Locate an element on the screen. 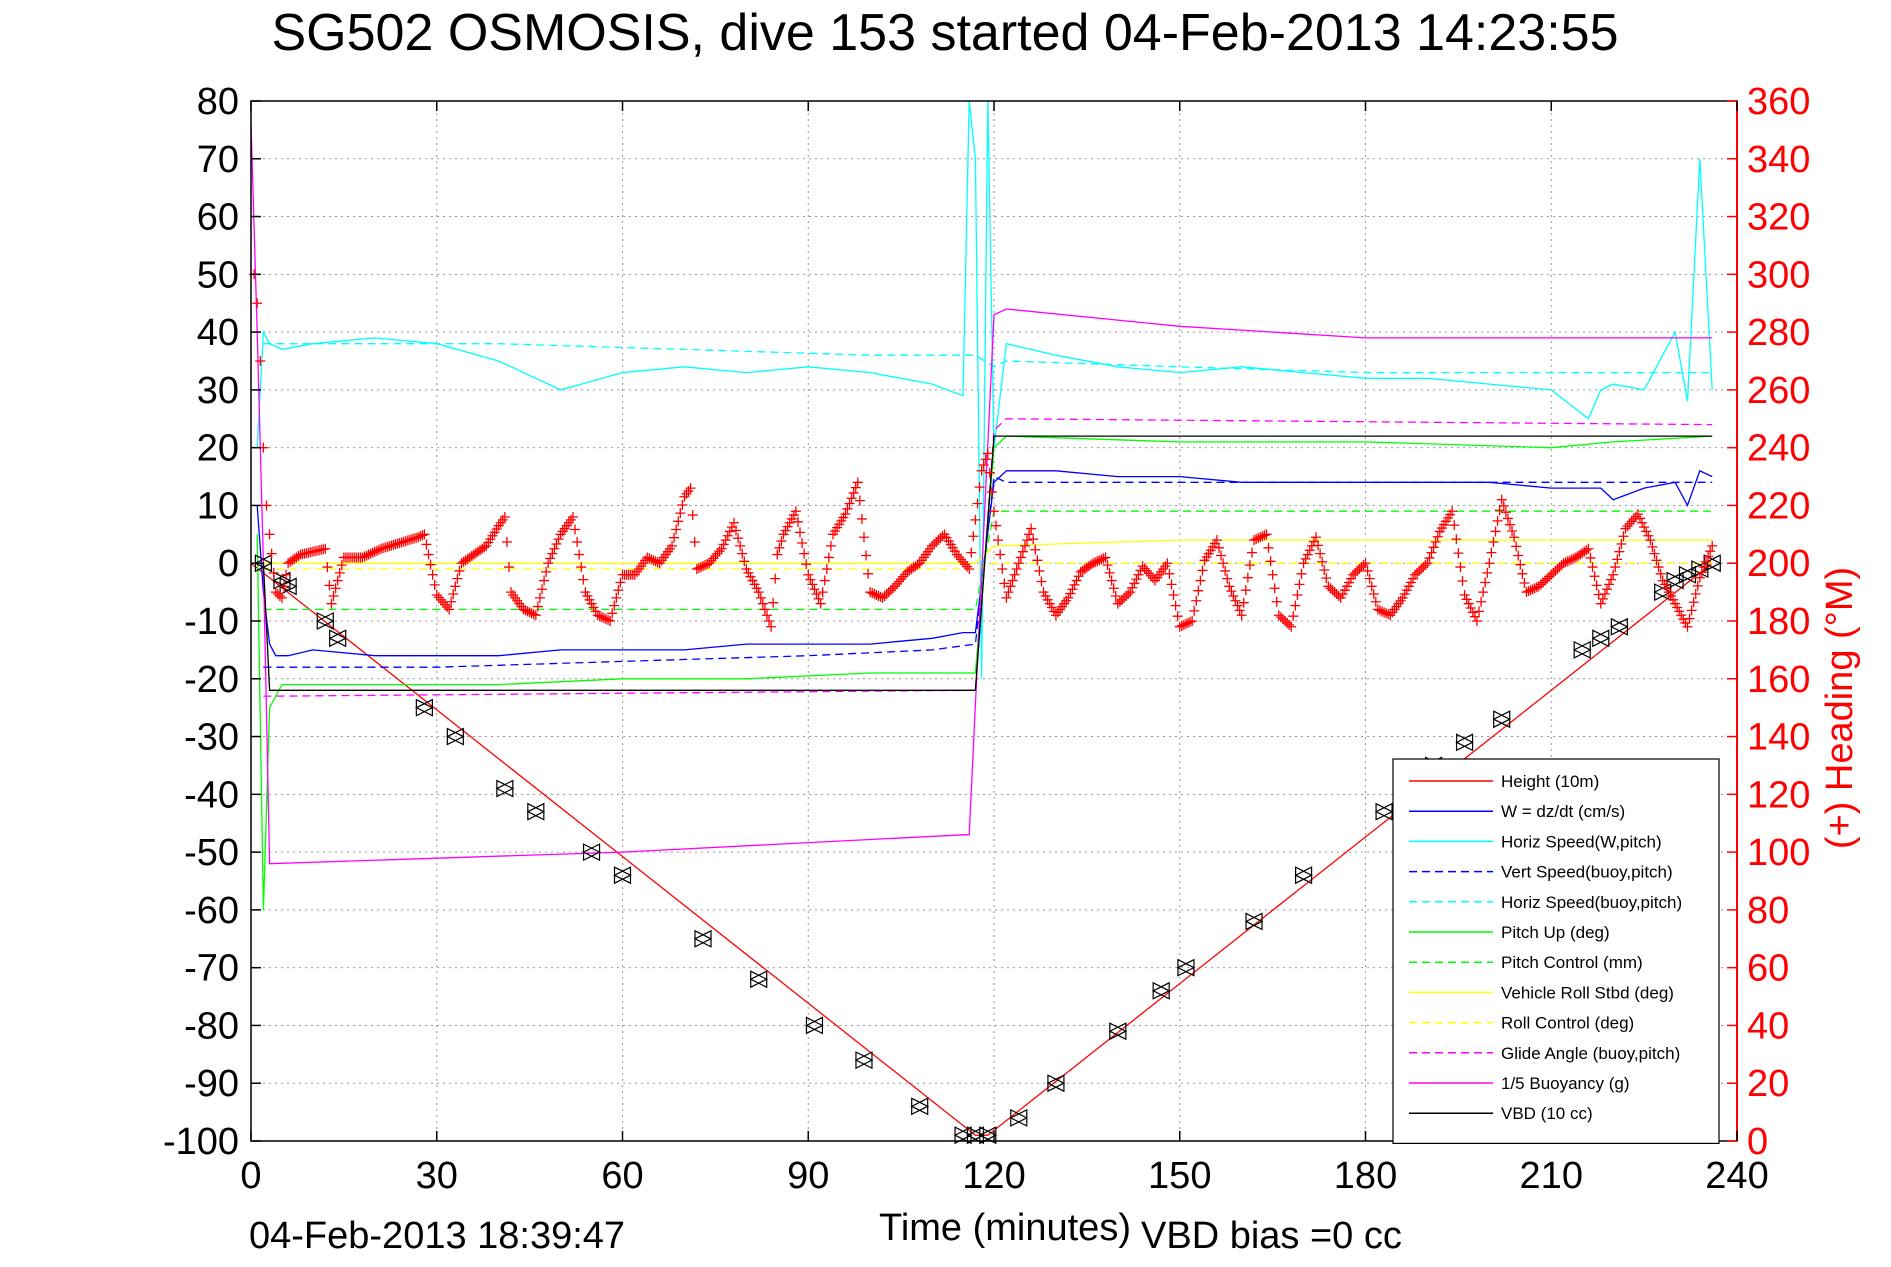 Image resolution: width=1891 pixels, height=1267 pixels. y2-tick-label: 340 is located at coordinates (1778, 160).